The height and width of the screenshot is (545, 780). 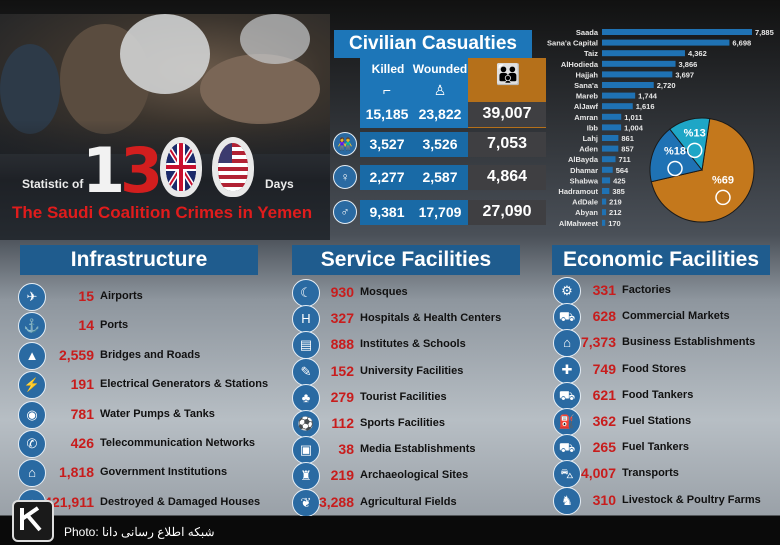 I want to click on facility-count: 749, so click(x=604, y=369).